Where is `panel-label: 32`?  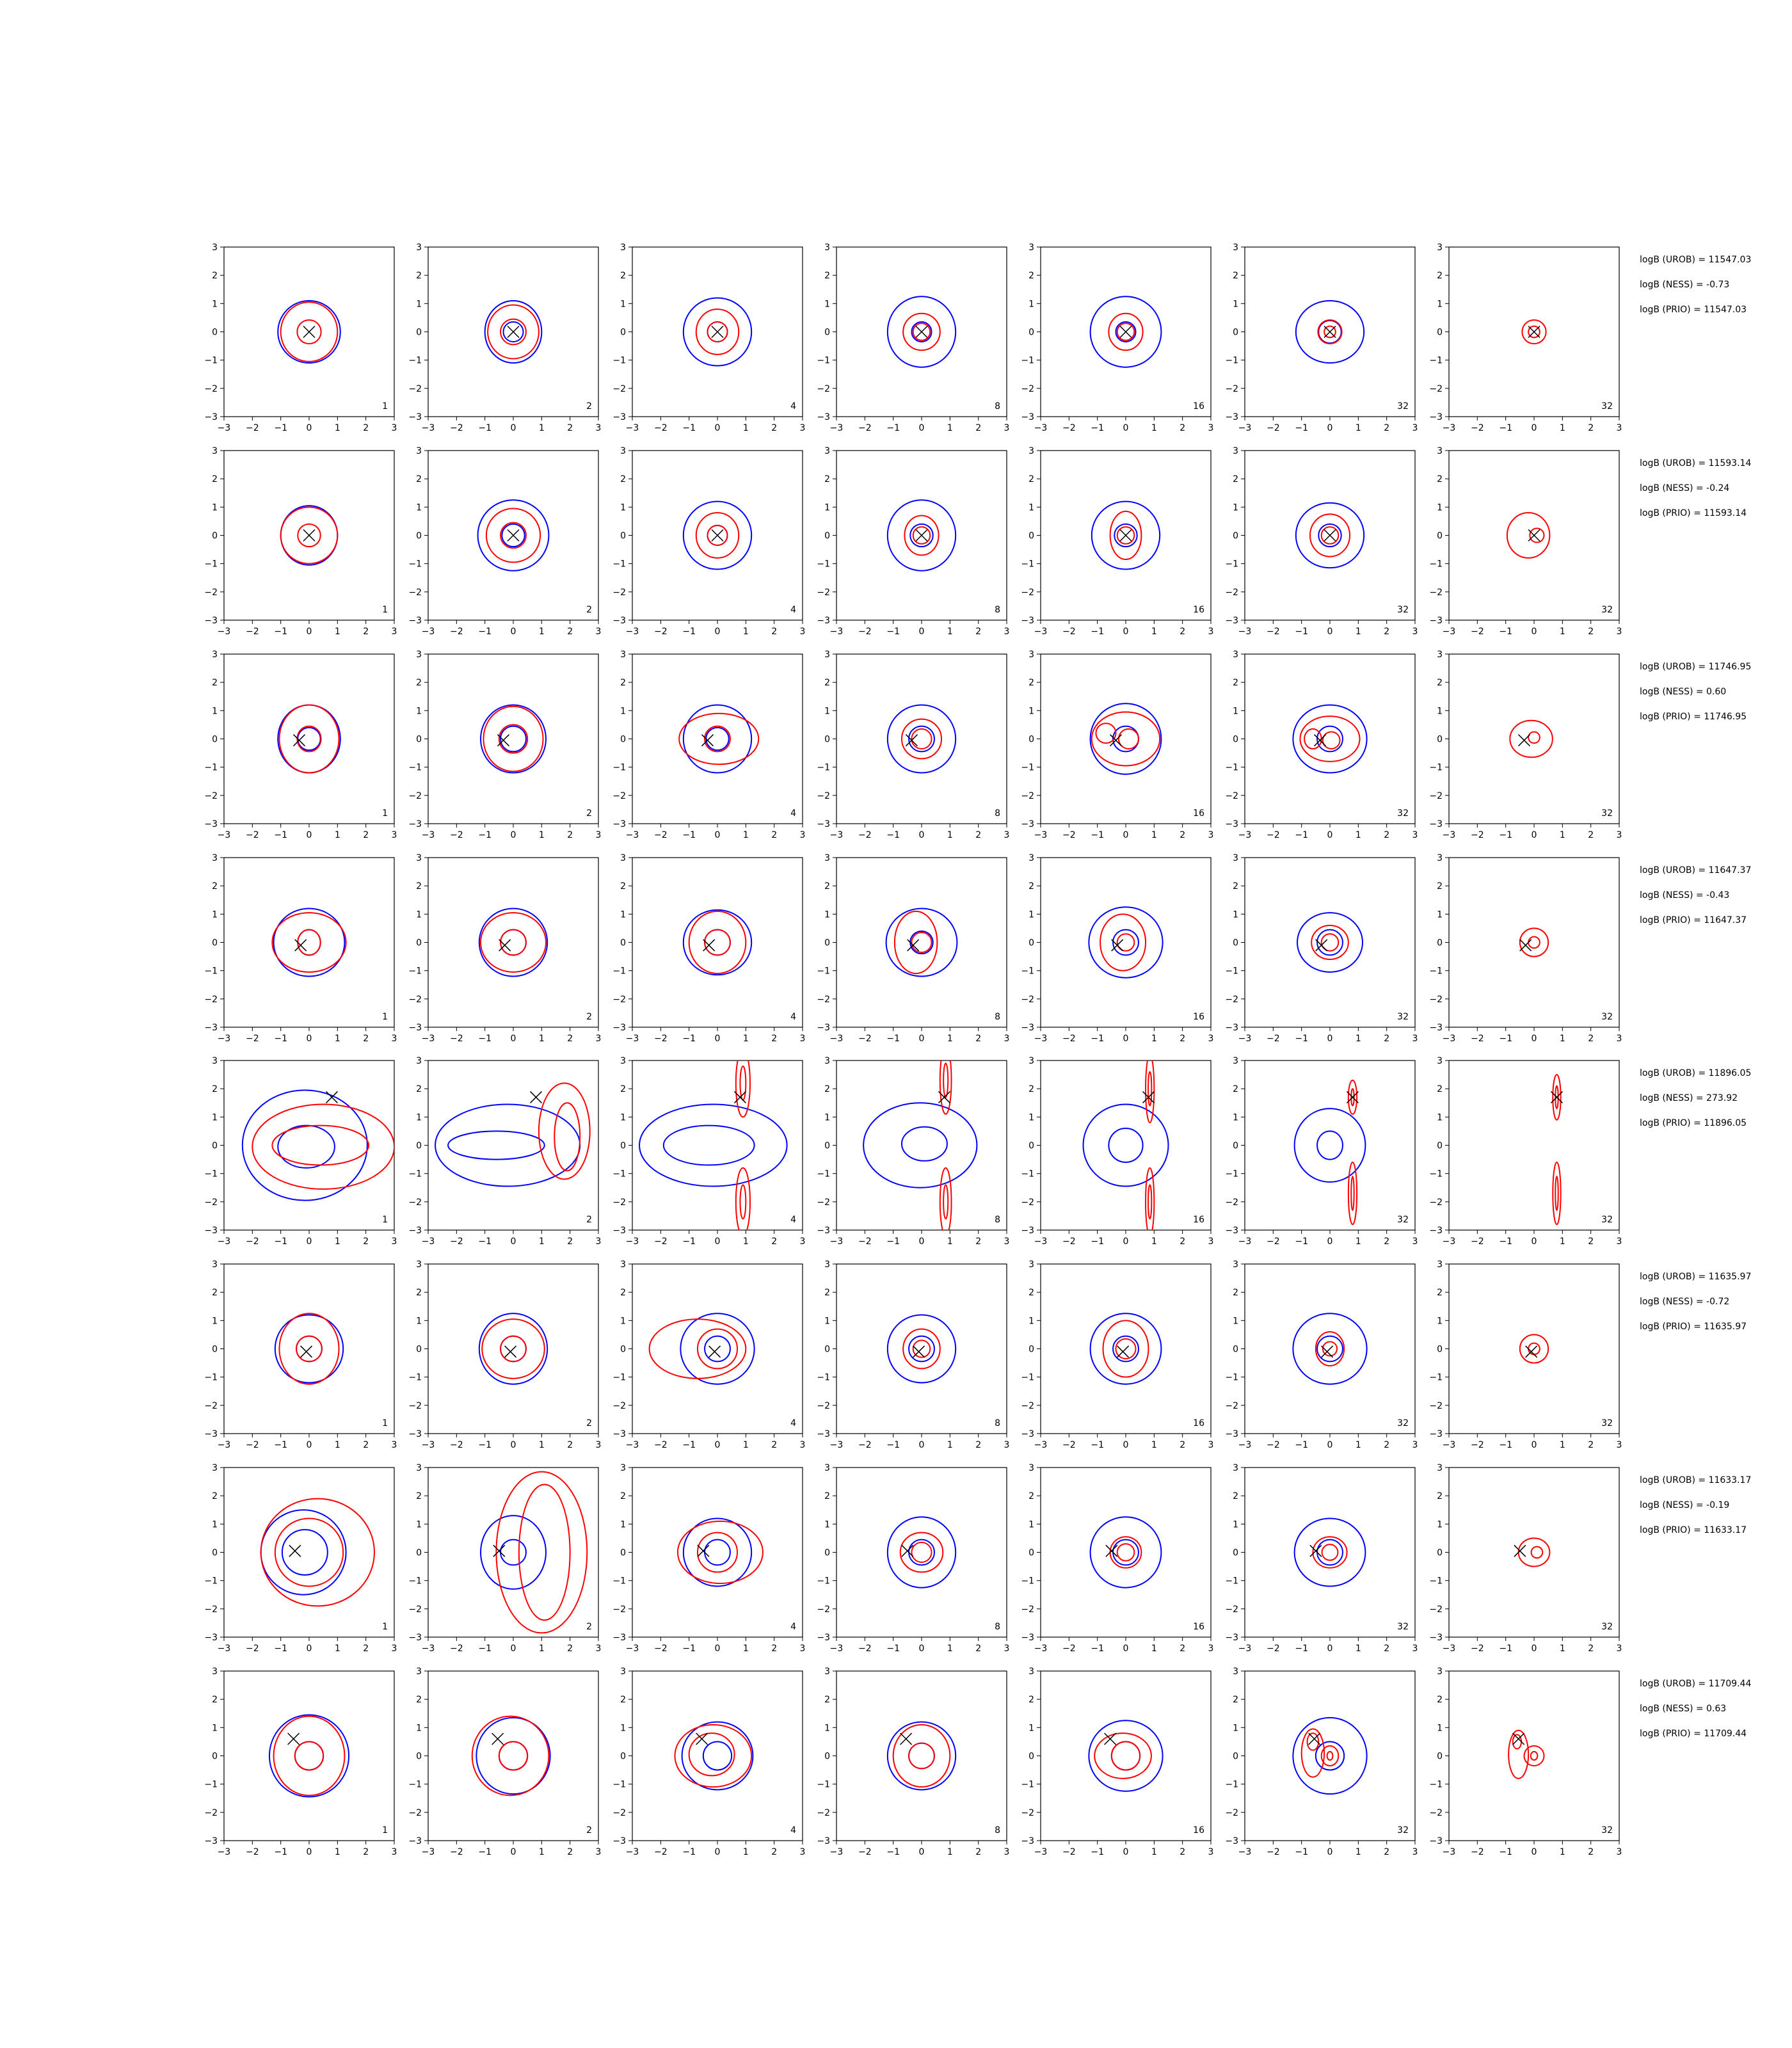 panel-label: 32 is located at coordinates (1607, 406).